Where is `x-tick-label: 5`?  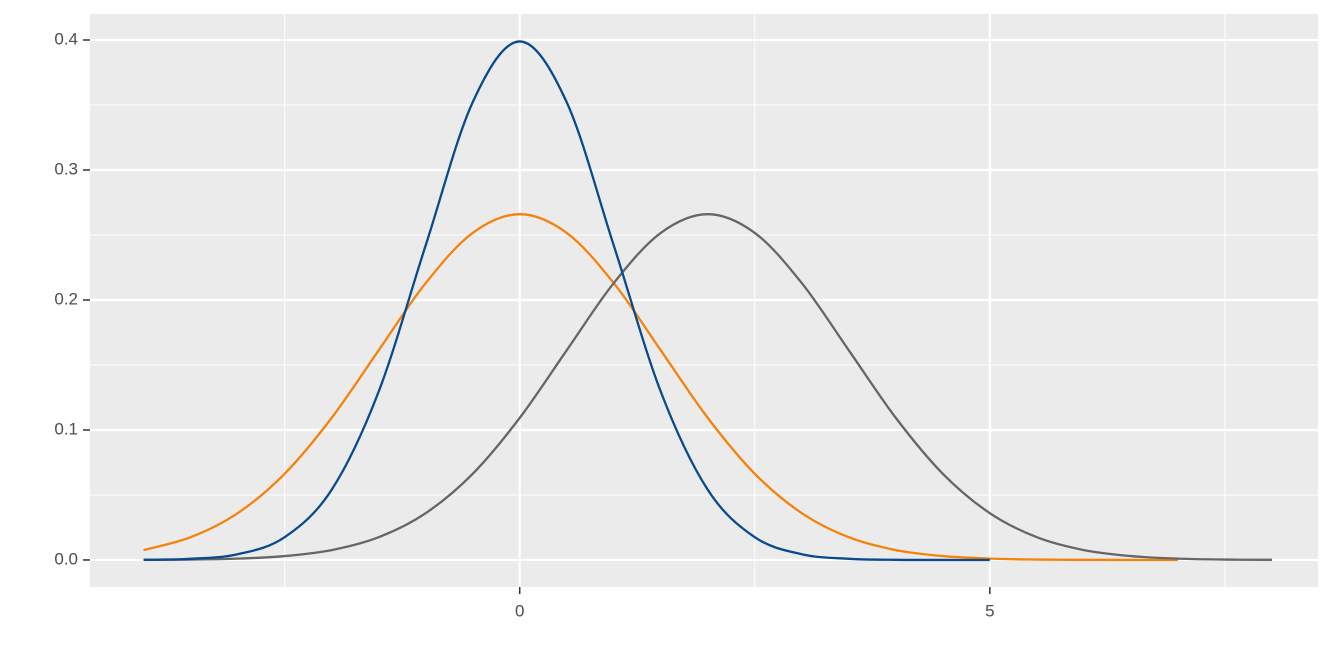 x-tick-label: 5 is located at coordinates (989, 610).